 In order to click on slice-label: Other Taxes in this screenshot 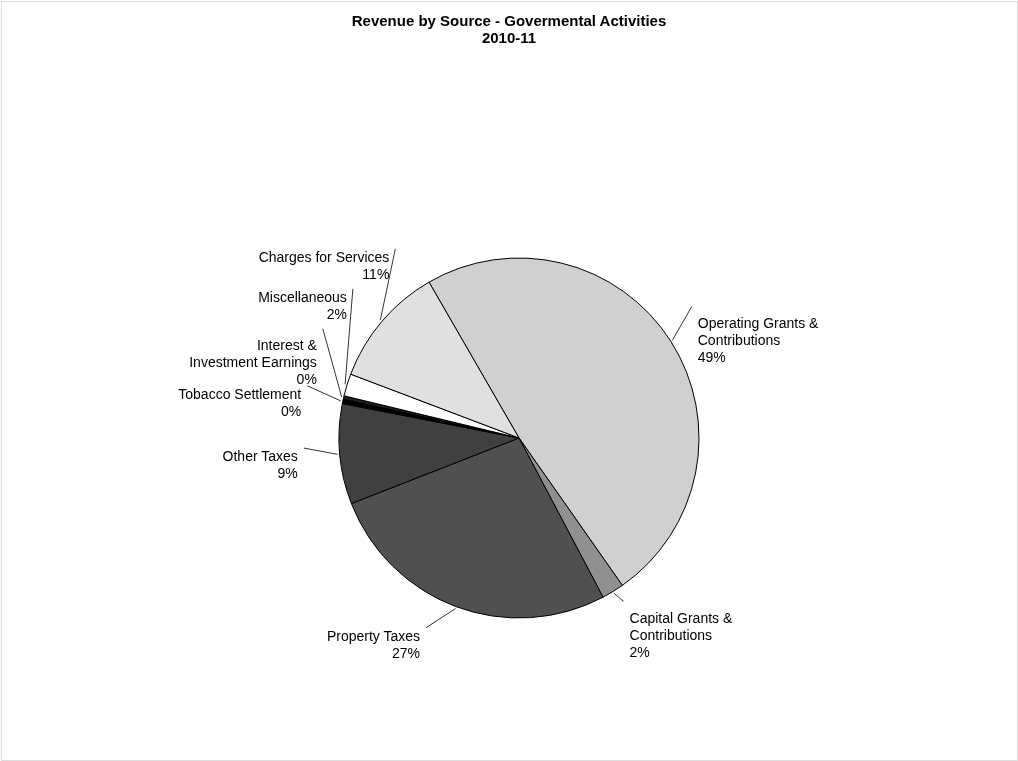, I will do `click(260, 456)`.